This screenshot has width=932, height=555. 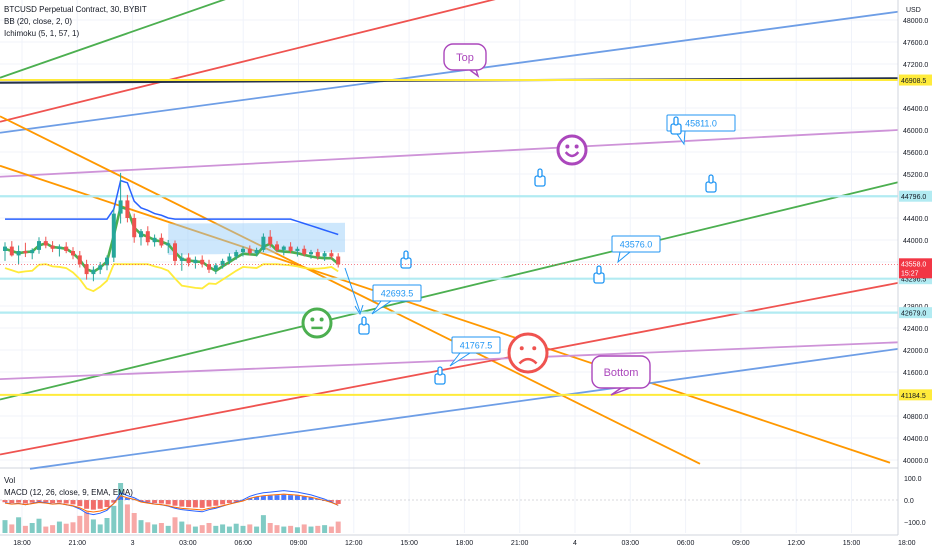 What do you see at coordinates (75, 9) in the screenshot?
I see `symbol-legend: BTCUSD Perpetual Contract, 30, BYBIT` at bounding box center [75, 9].